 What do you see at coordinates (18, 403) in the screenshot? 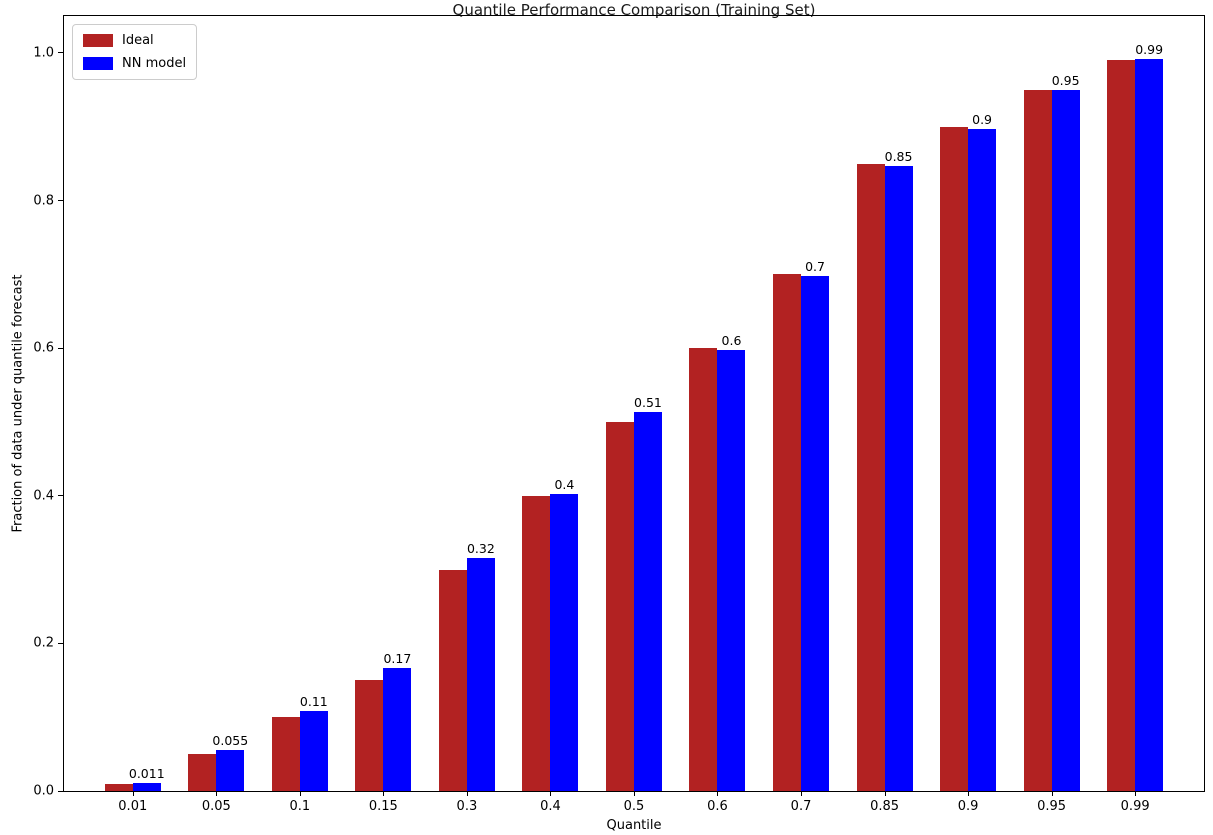
I see `y-axis-label: Fraction of data under quantile forecast` at bounding box center [18, 403].